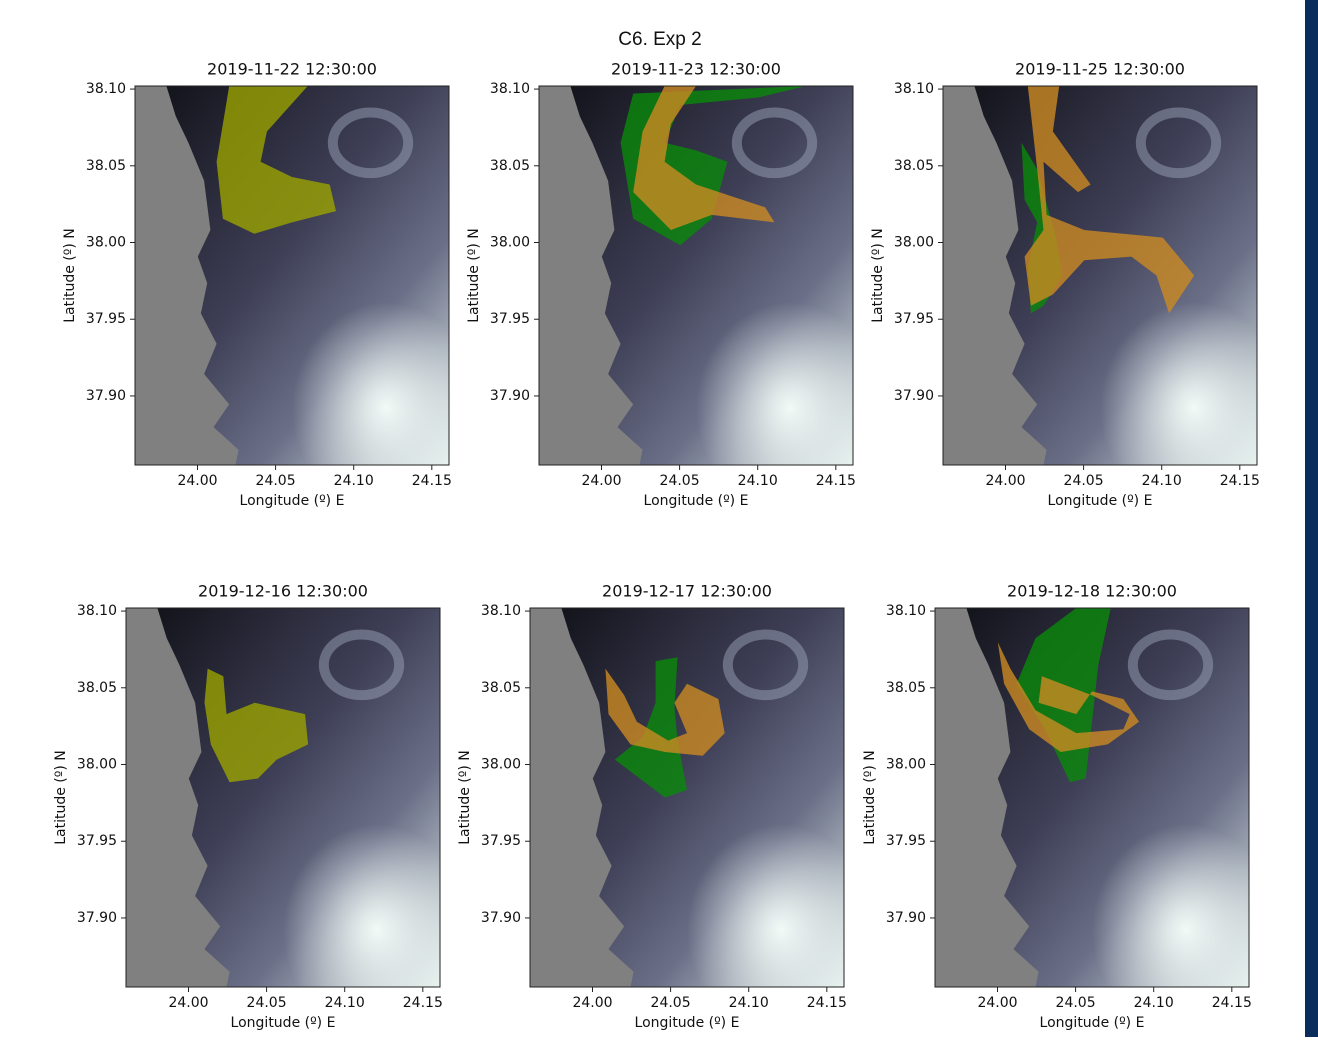 Image resolution: width=1318 pixels, height=1041 pixels. Describe the element at coordinates (1100, 69) in the screenshot. I see `panel-title: 2019-11-25 12:30:00` at that location.